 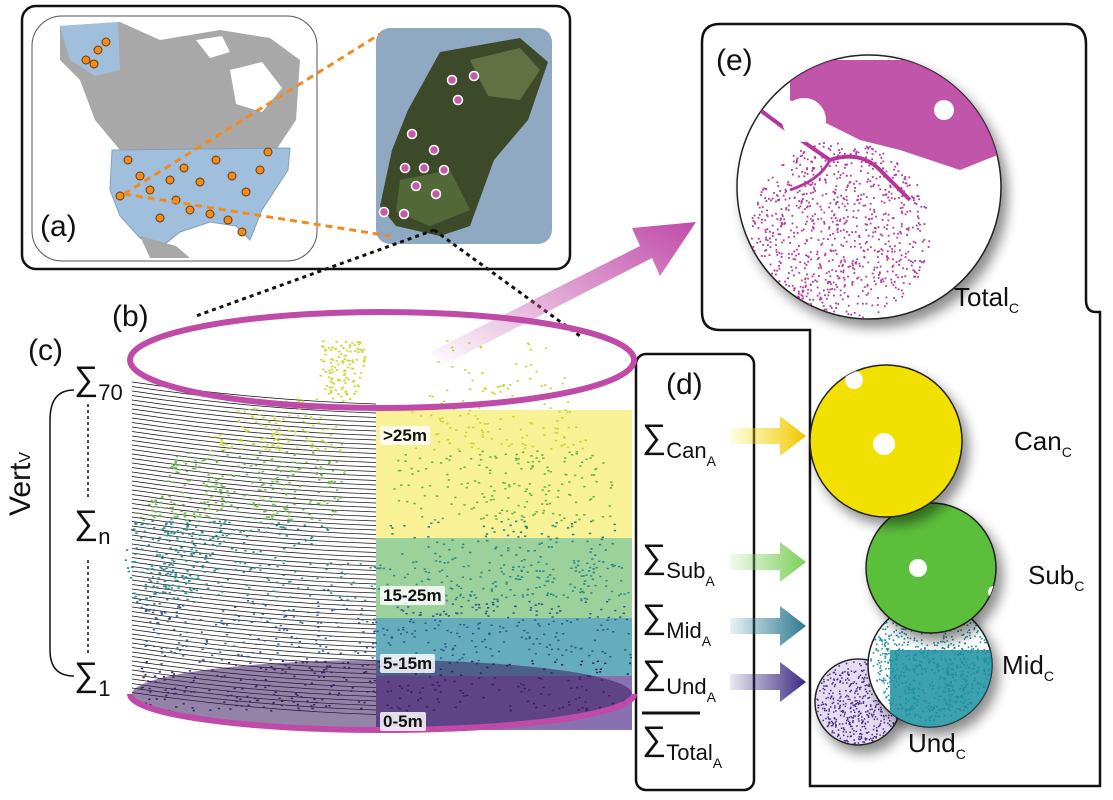 I want to click on vertical-sigma-n: ∑n, so click(x=92, y=526).